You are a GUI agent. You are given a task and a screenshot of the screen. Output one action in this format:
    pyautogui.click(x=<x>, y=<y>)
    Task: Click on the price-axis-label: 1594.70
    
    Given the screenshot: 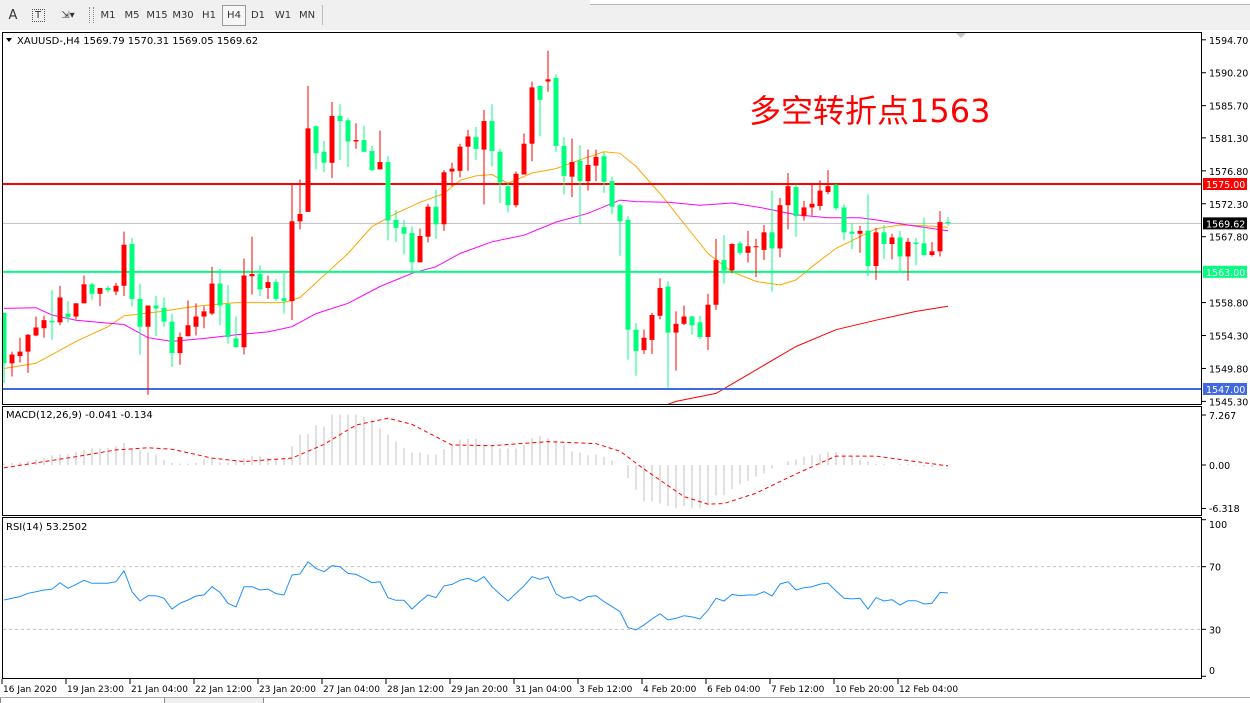 What is the action you would take?
    pyautogui.click(x=1228, y=41)
    